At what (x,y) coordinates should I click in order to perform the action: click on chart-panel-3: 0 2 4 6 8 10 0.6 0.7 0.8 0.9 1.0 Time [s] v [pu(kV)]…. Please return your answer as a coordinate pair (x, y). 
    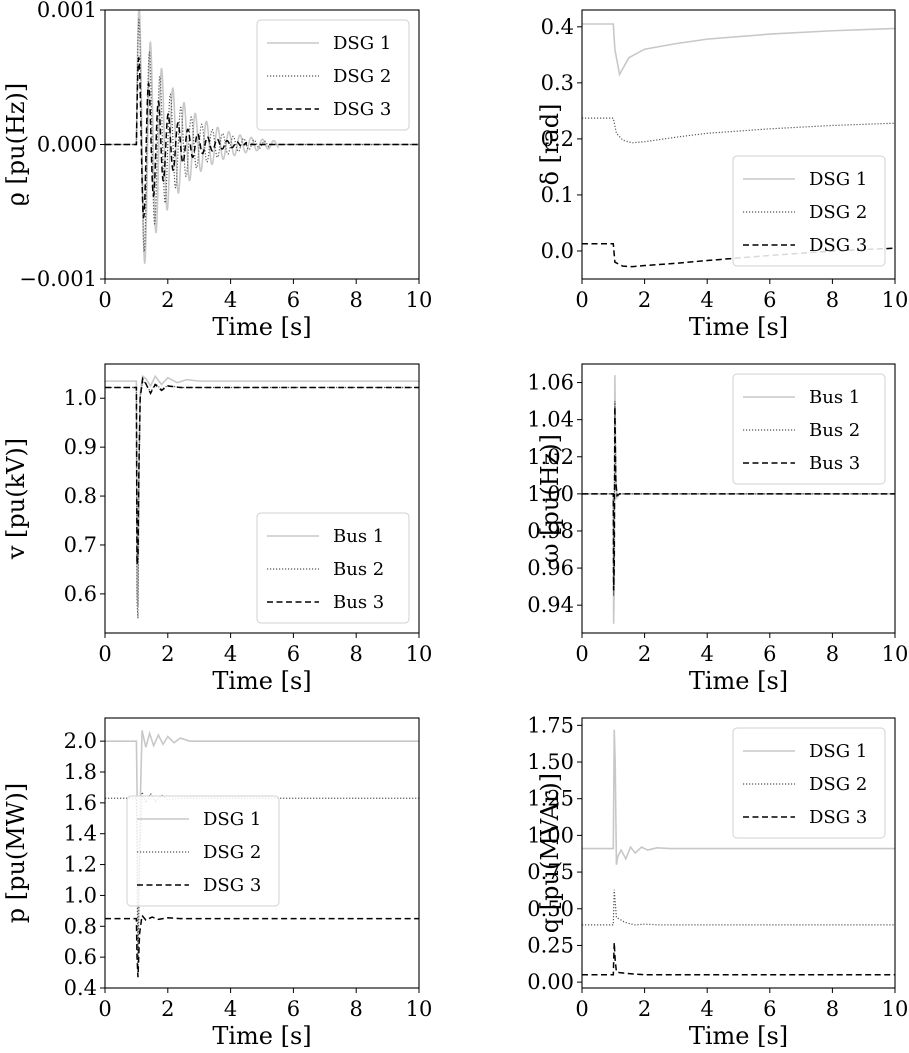
    Looking at the image, I should click on (217, 529).